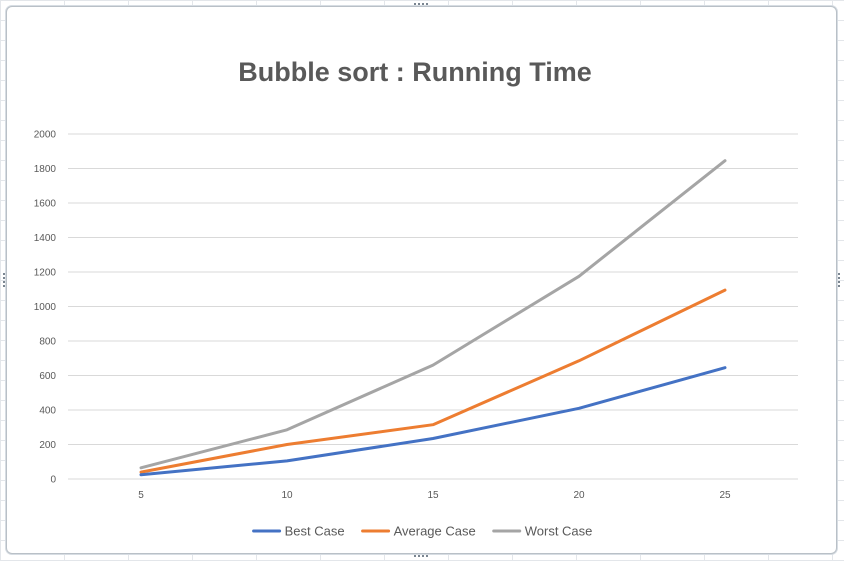 Image resolution: width=844 pixels, height=561 pixels. What do you see at coordinates (45, 238) in the screenshot?
I see `y-tick-label: 1400` at bounding box center [45, 238].